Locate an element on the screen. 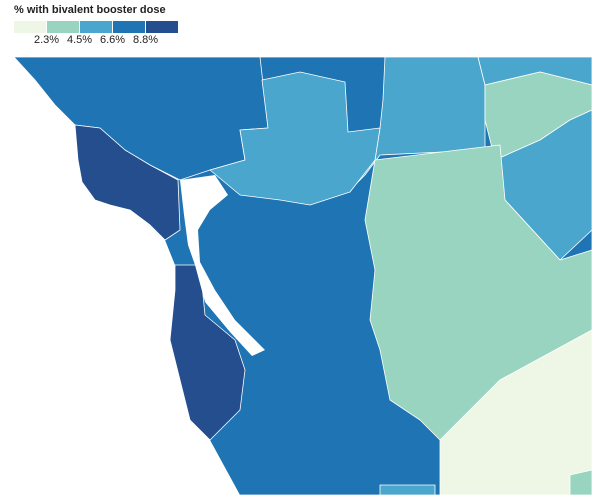  legend-tick-label: 4.5% is located at coordinates (79, 40).